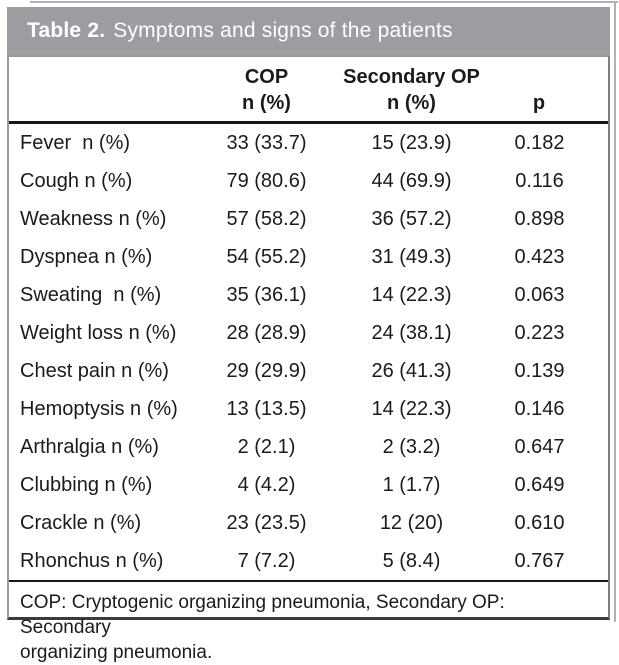 This screenshot has width=619, height=665. What do you see at coordinates (539, 408) in the screenshot?
I see `p-value: 0.146` at bounding box center [539, 408].